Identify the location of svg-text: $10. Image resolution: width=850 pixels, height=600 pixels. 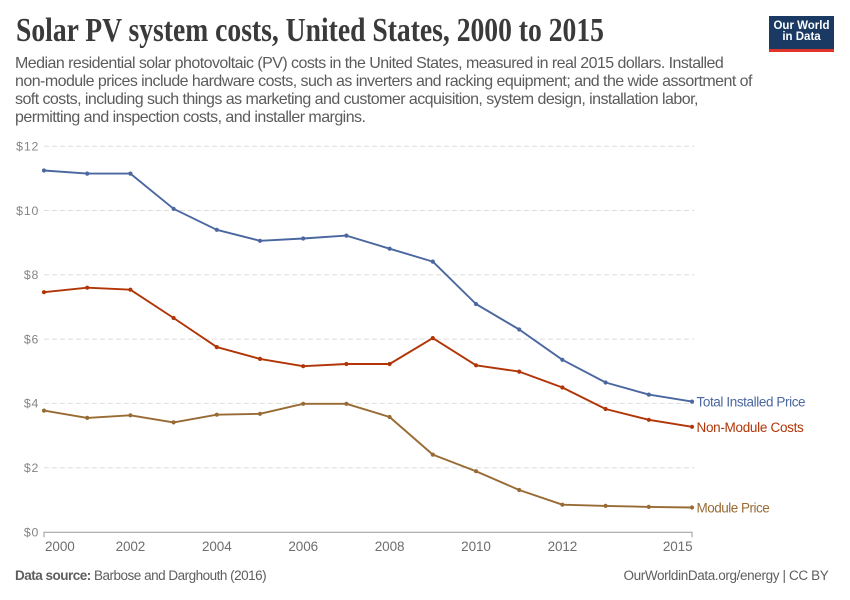
(27, 211).